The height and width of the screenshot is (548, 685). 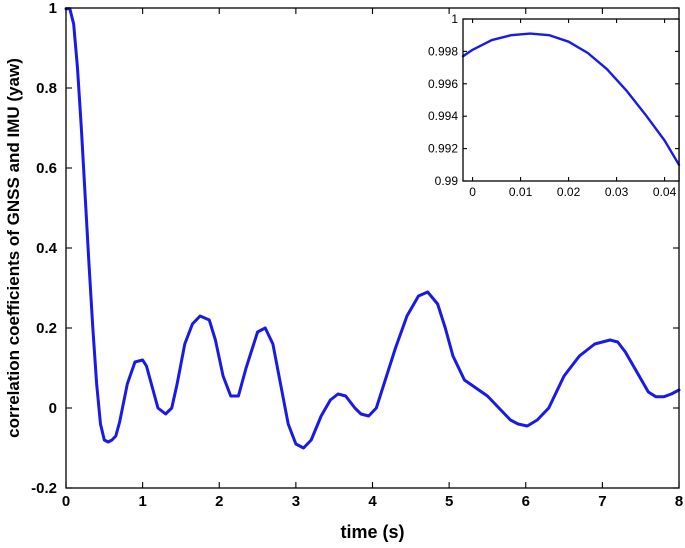 What do you see at coordinates (296, 501) in the screenshot?
I see `main-x-tick-label: 3` at bounding box center [296, 501].